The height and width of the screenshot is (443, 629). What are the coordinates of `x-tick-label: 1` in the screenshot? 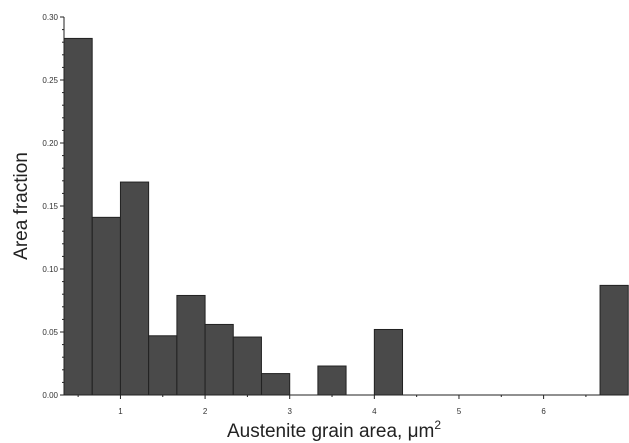 It's located at (120, 411).